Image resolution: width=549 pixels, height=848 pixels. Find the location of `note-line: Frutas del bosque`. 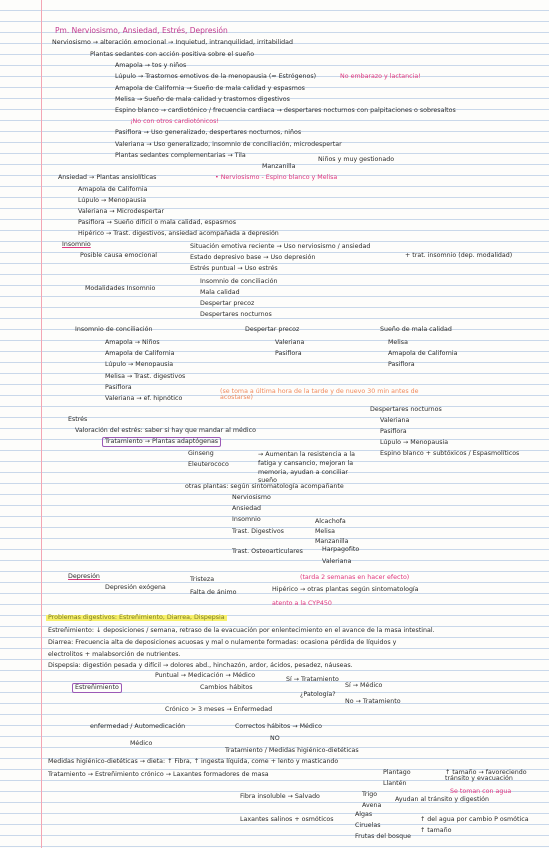

note-line: Frutas del bosque is located at coordinates (383, 836).